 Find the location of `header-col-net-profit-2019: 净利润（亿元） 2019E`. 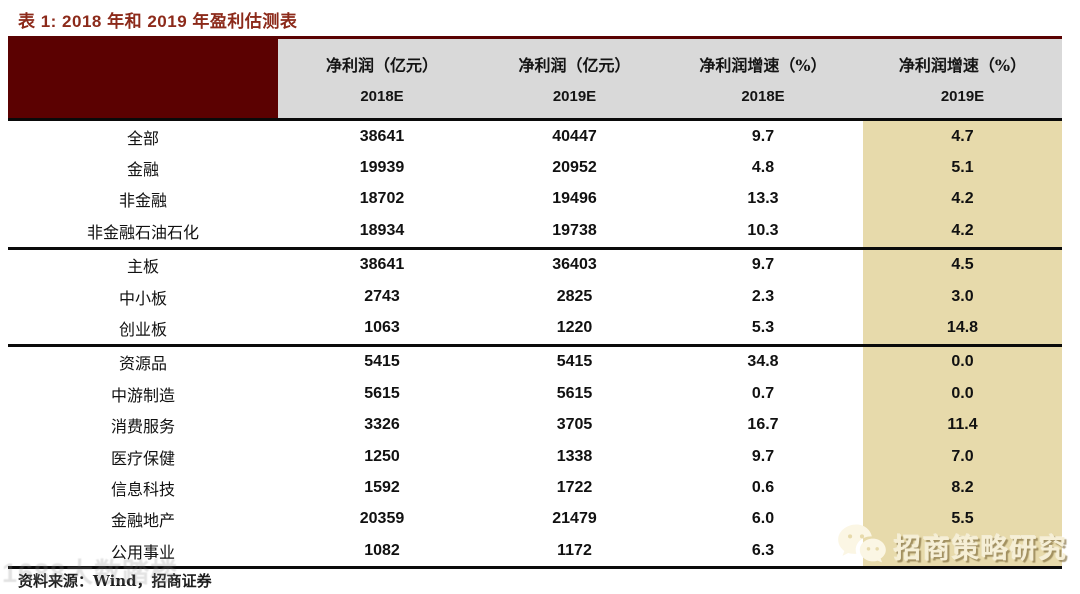

header-col-net-profit-2019: 净利润（亿元） 2019E is located at coordinates (574, 78).